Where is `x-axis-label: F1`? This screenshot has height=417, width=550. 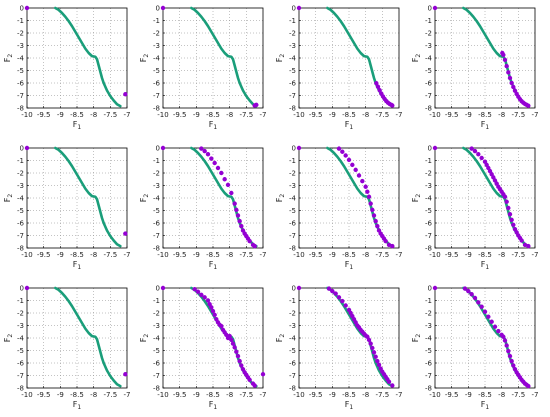 x-axis-label: F1 is located at coordinates (77, 405).